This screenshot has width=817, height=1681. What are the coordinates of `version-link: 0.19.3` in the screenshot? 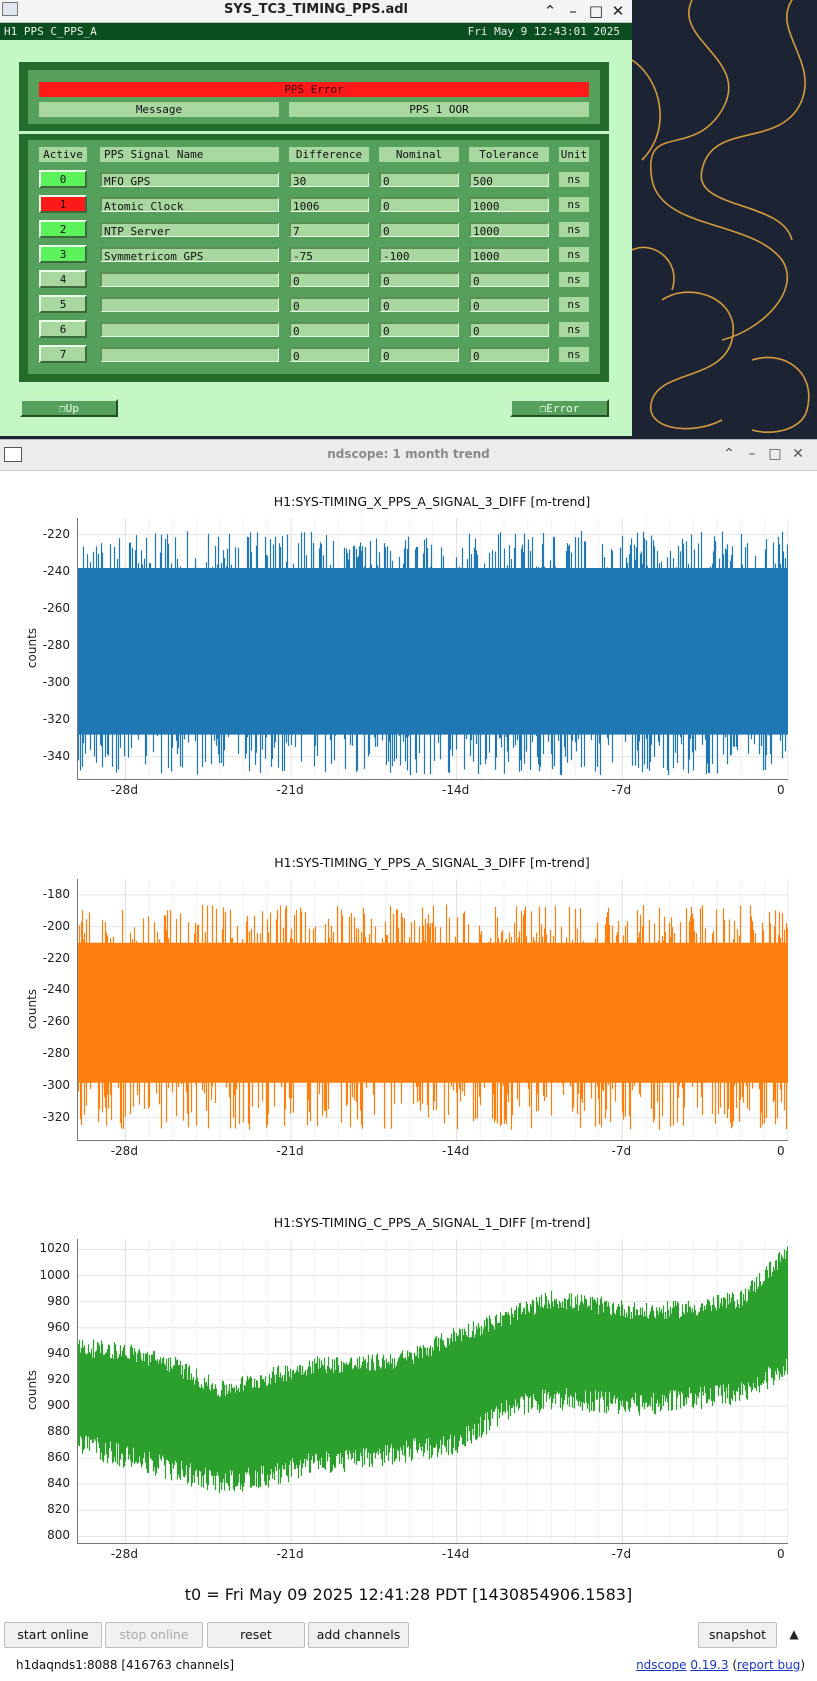 It's located at (709, 1665).